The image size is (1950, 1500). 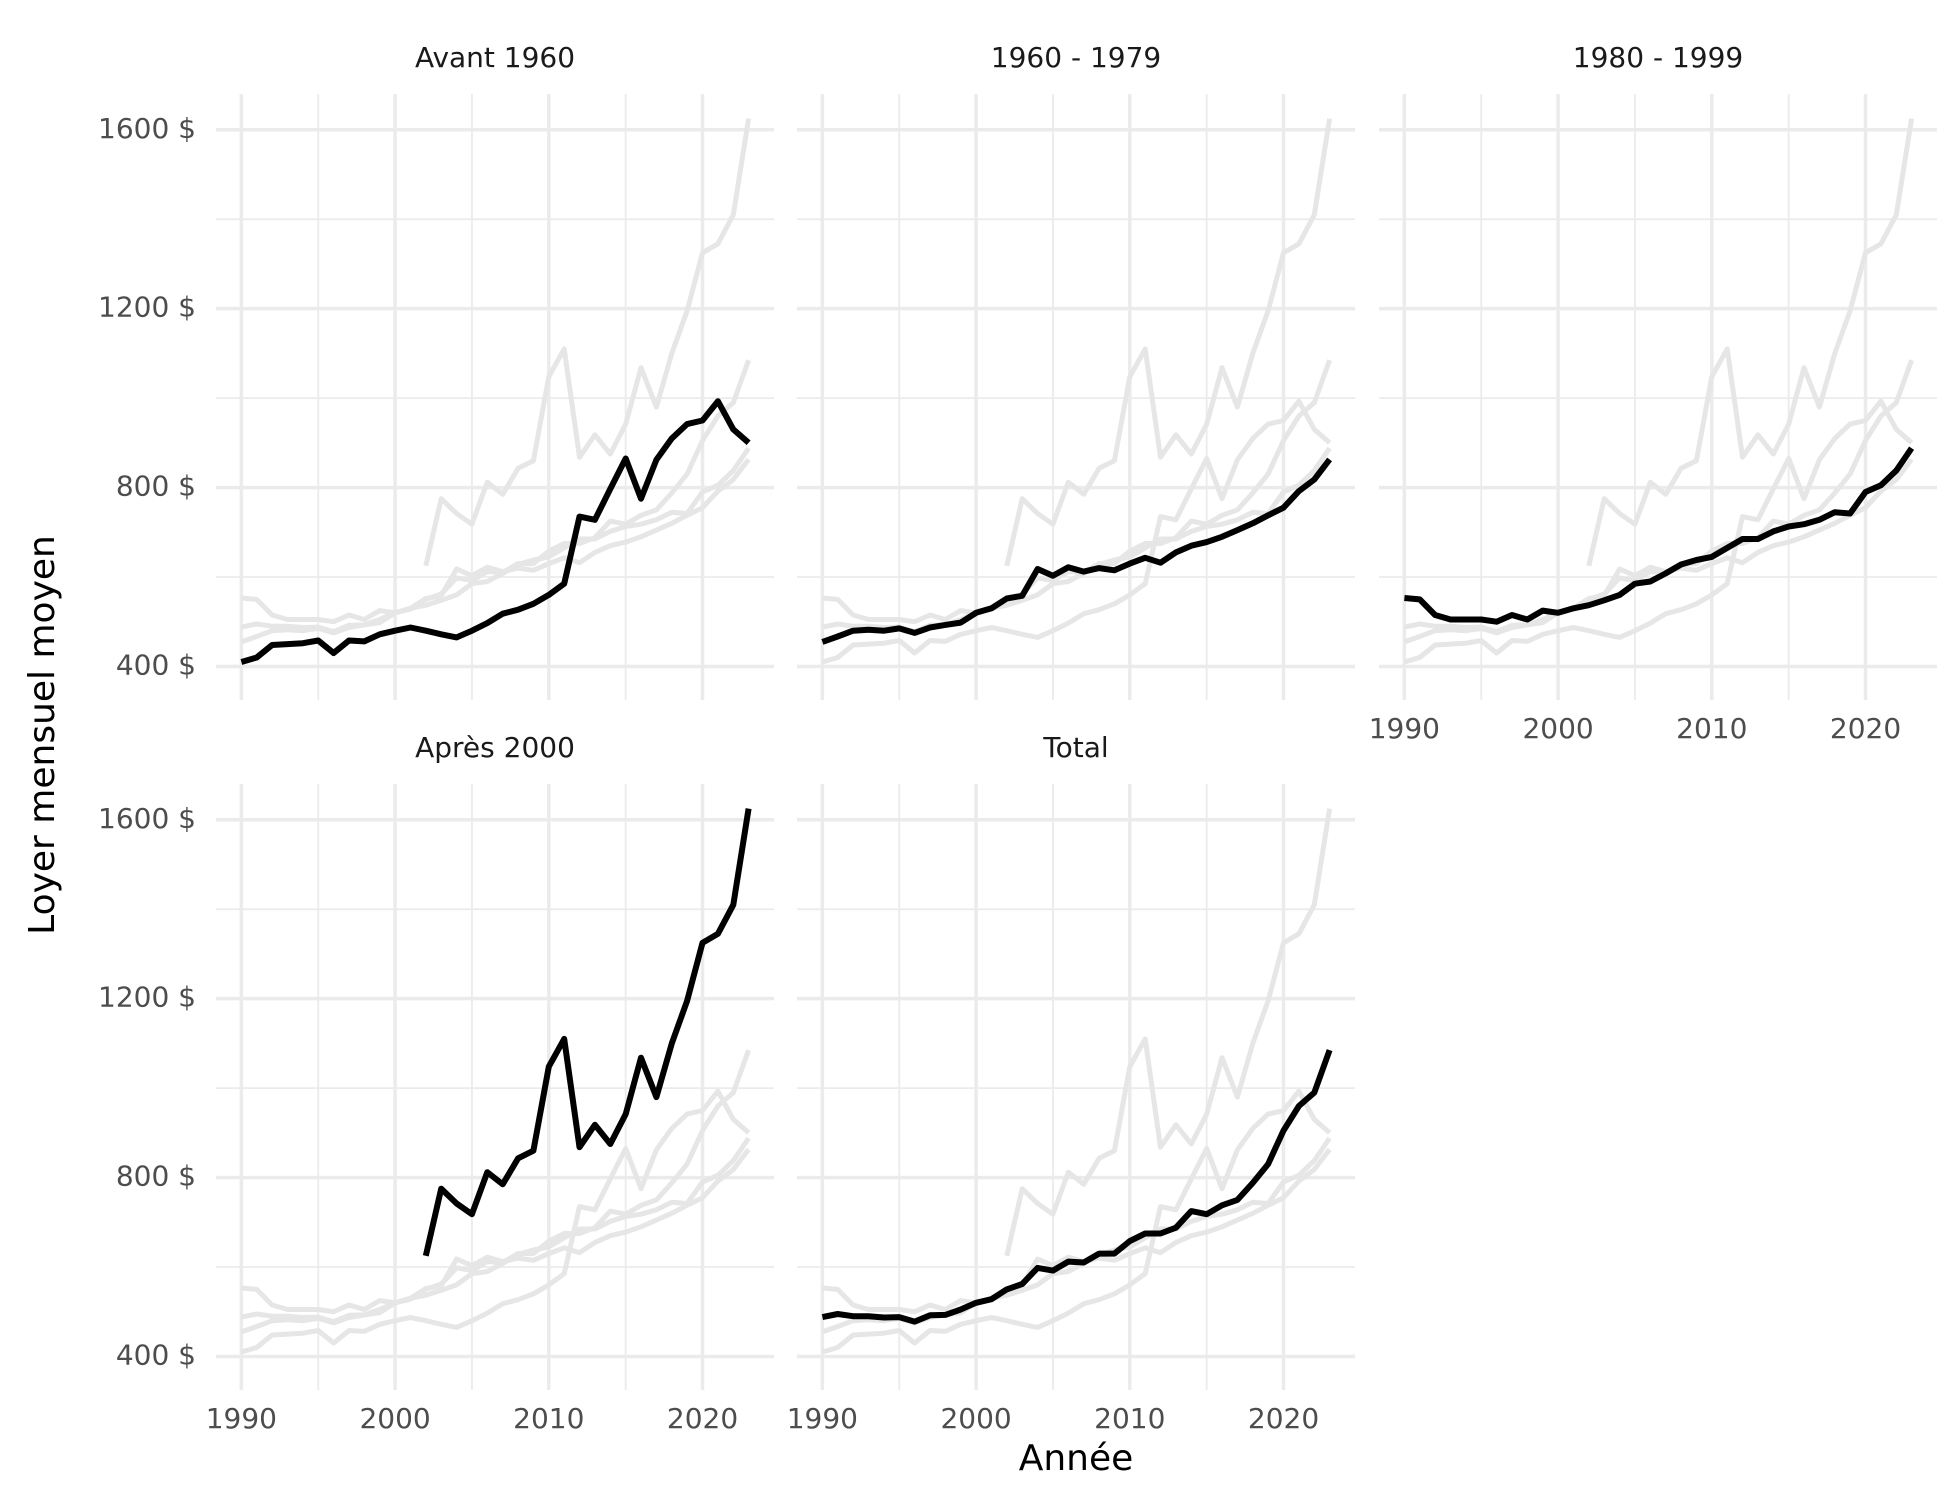 What do you see at coordinates (495, 747) in the screenshot?
I see `panel-title: Après 2000` at bounding box center [495, 747].